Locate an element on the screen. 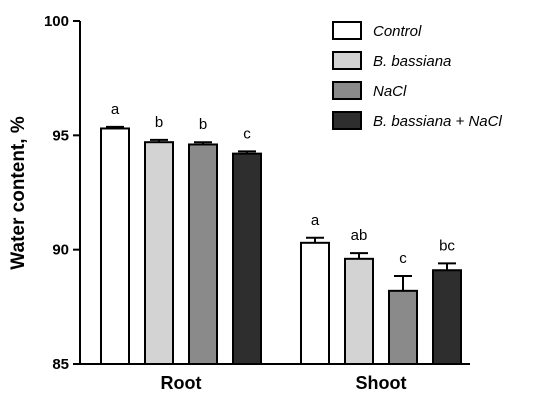 Image resolution: width=550 pixels, height=401 pixels. y-tick-label: 90 is located at coordinates (60, 250).